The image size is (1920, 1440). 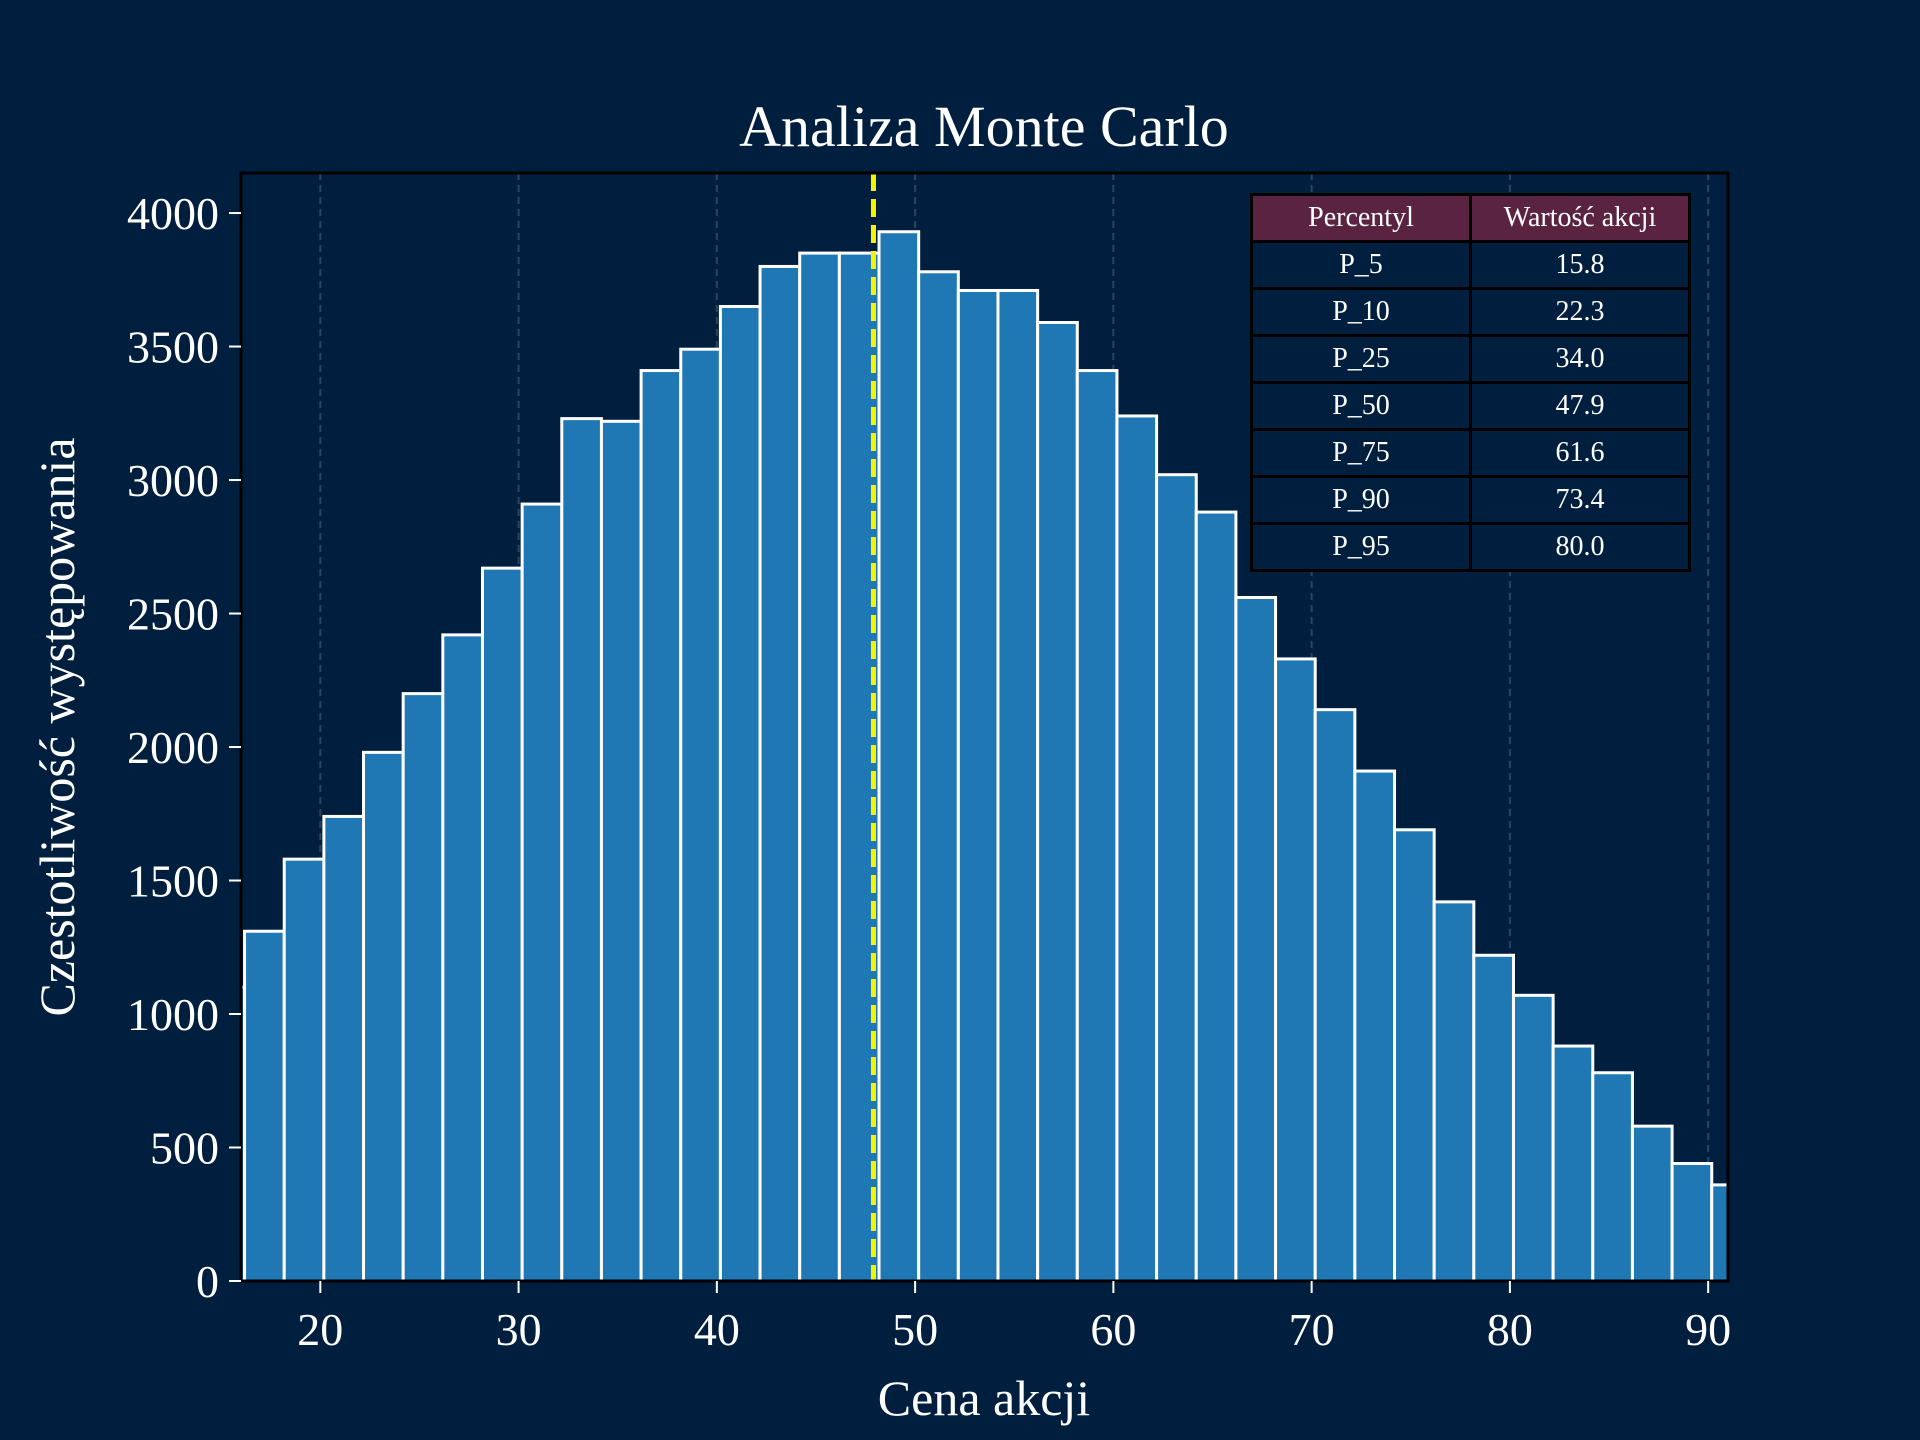 I want to click on table-cell-percentile: P_10, so click(x=1361, y=312).